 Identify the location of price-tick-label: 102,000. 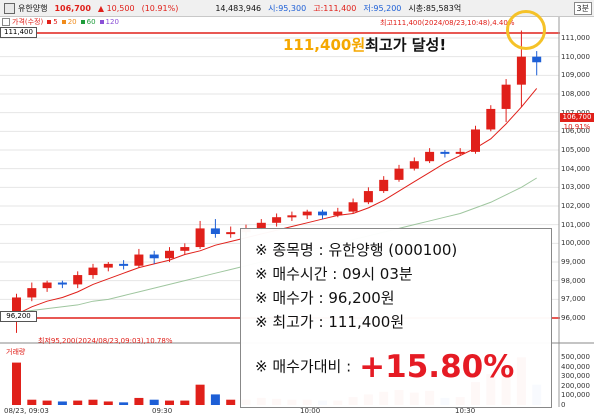
(575, 206).